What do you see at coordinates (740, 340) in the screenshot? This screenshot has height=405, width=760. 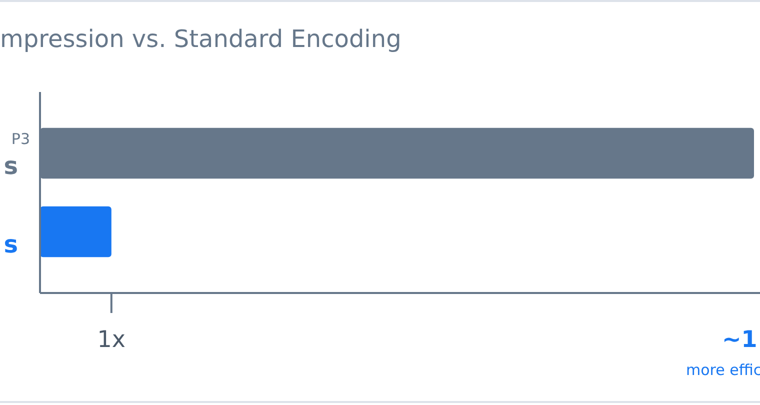 I see `text: ~1` at bounding box center [740, 340].